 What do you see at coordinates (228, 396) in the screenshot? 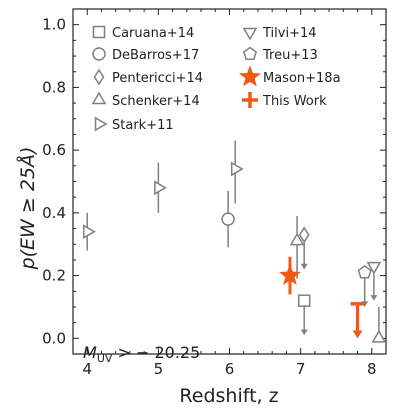
I see `x-axis-title: Redshift, z` at bounding box center [228, 396].